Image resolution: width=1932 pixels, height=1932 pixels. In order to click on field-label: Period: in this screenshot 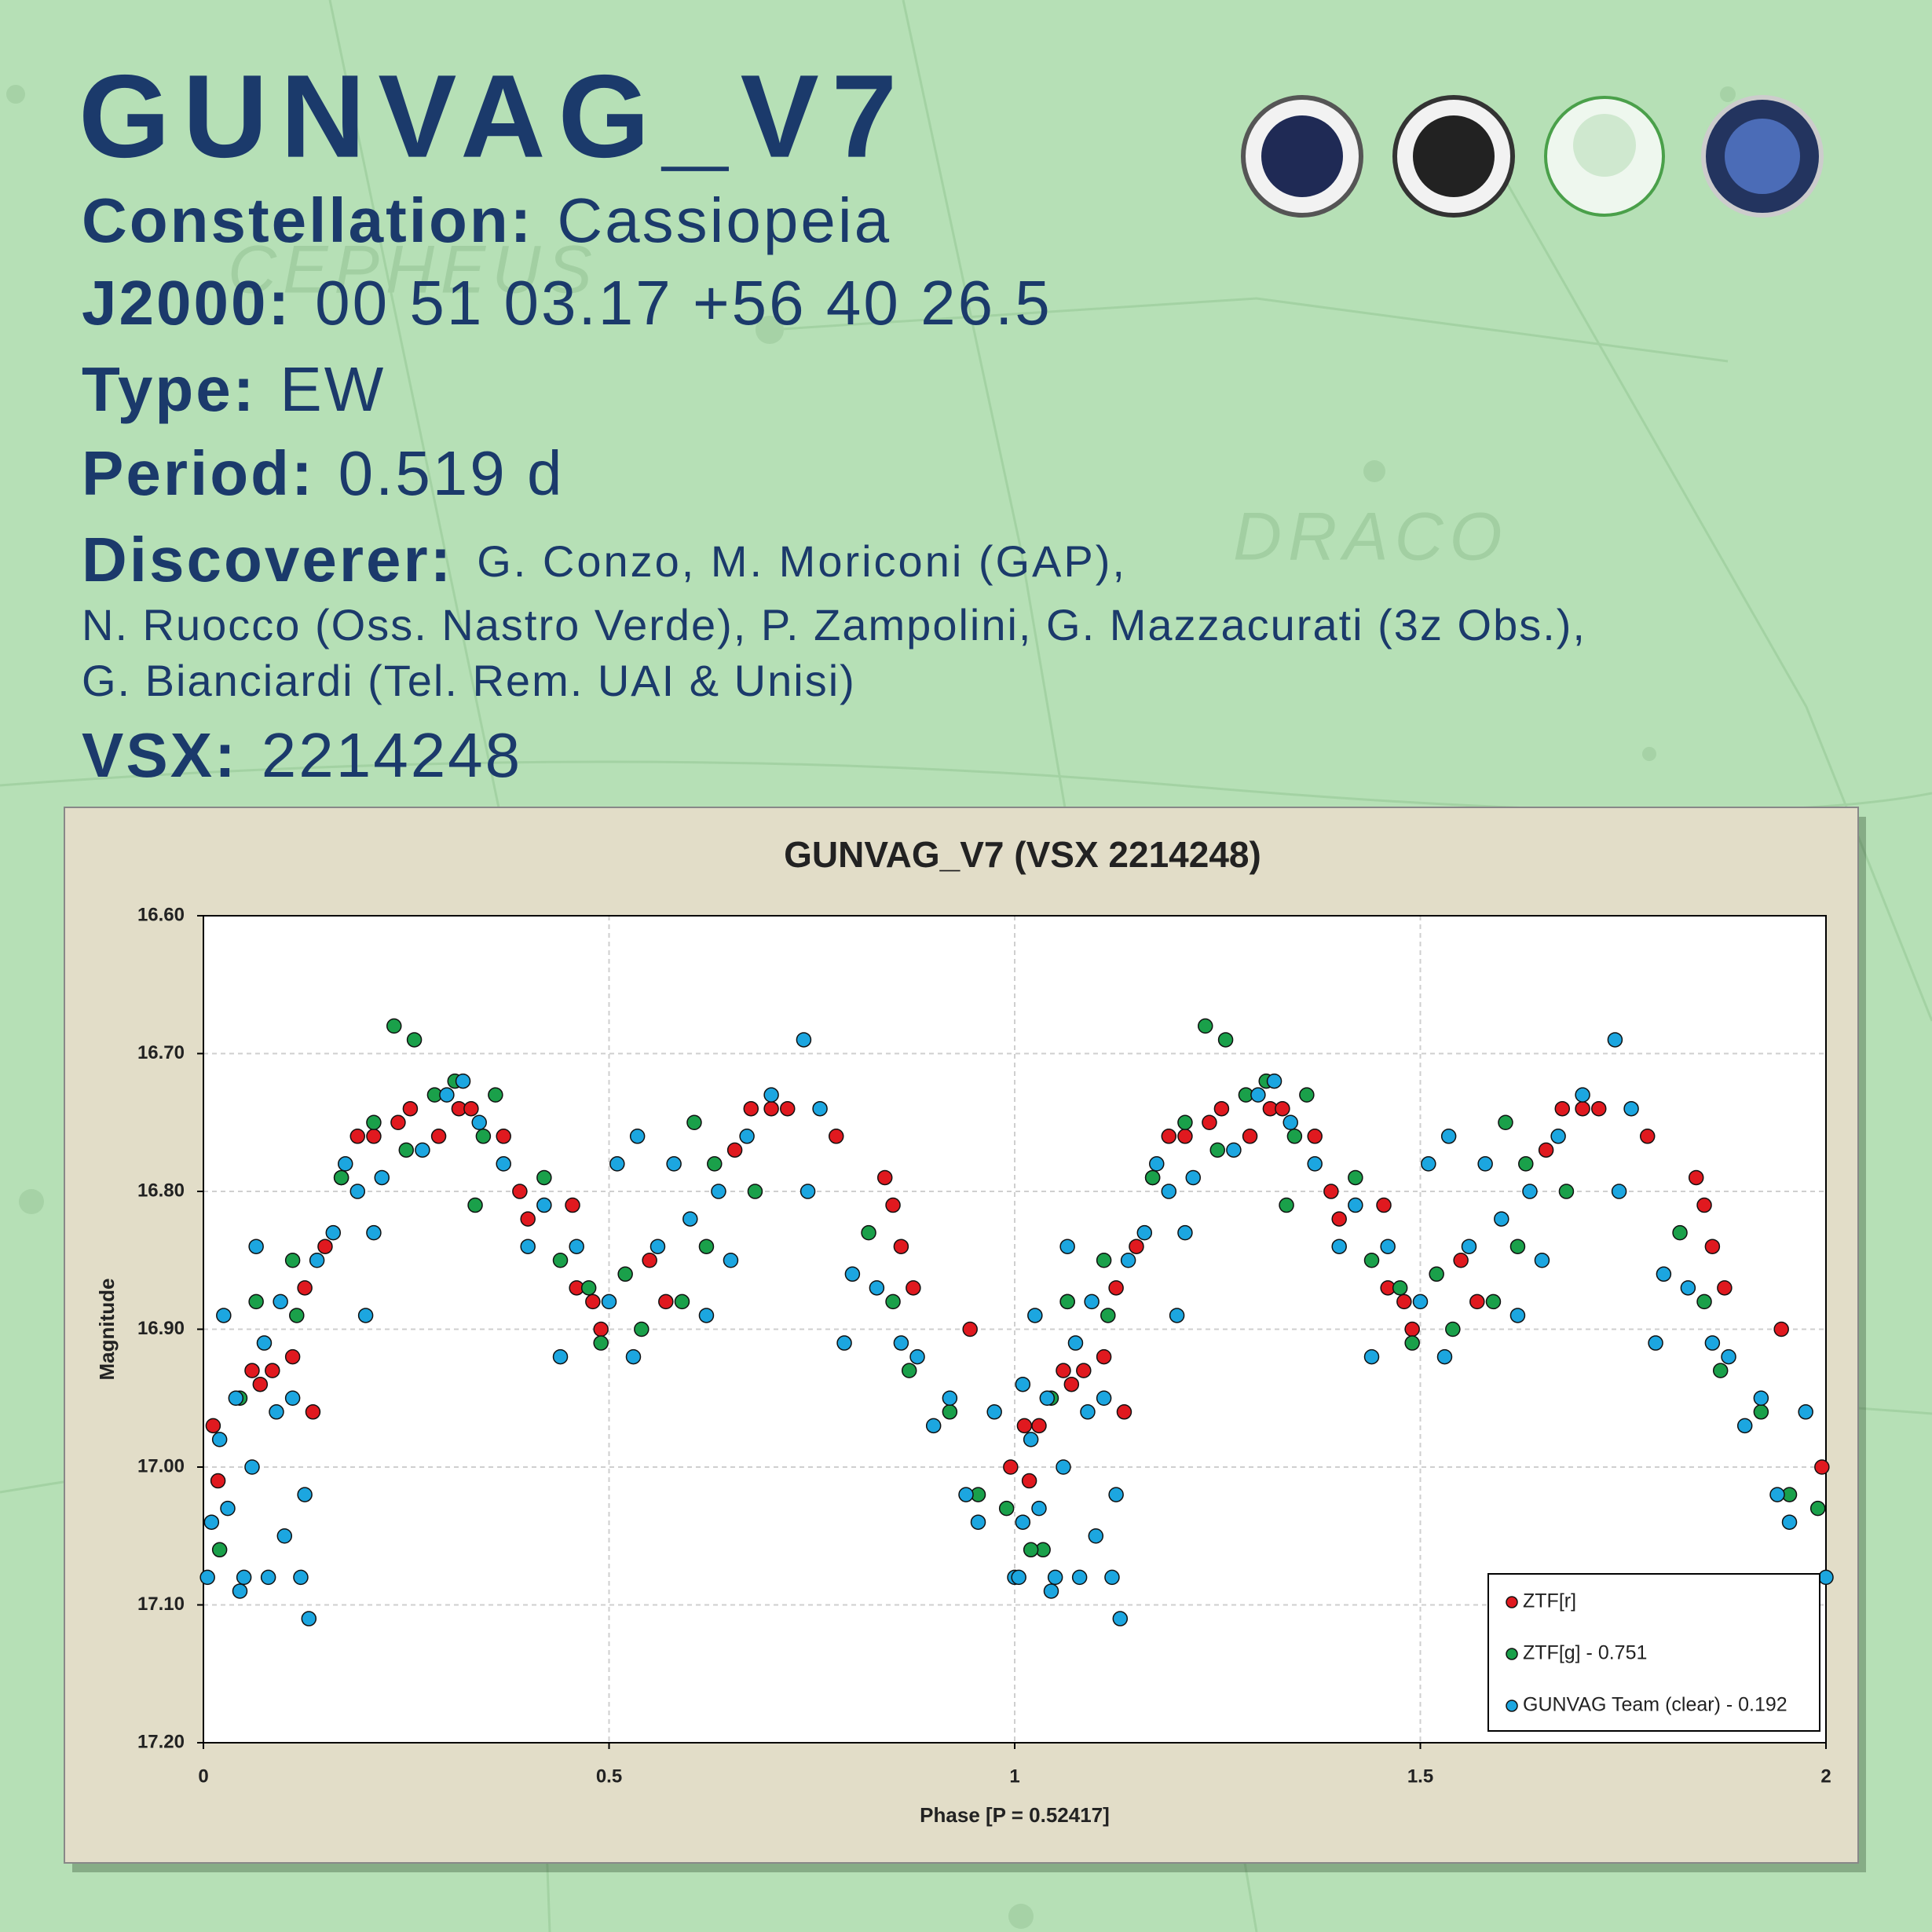, I will do `click(199, 473)`.